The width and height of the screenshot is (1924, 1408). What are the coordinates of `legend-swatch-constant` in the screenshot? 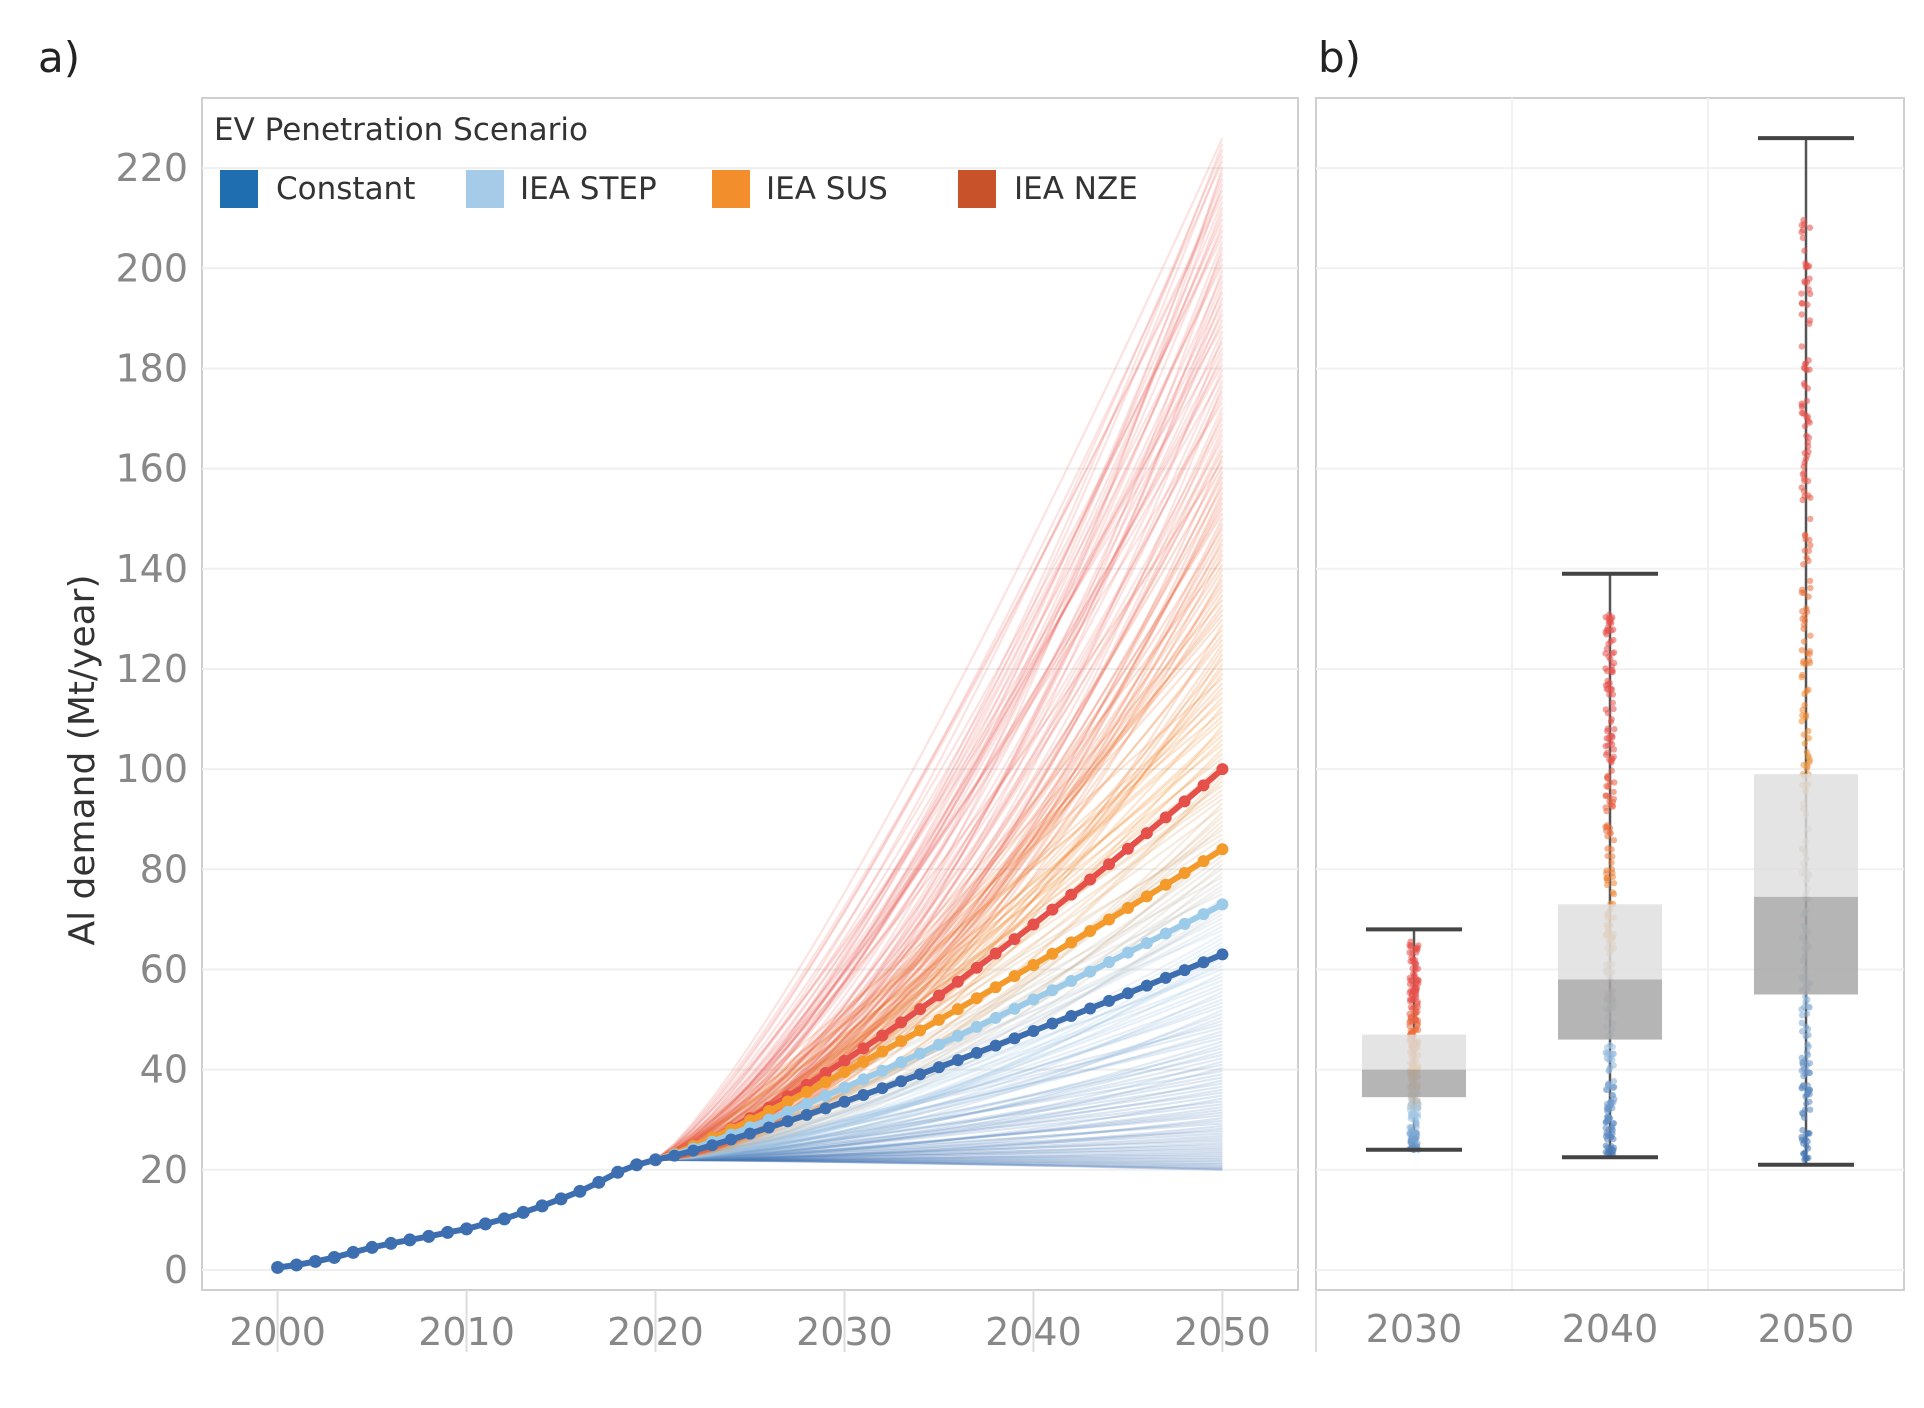 It's located at (239, 189).